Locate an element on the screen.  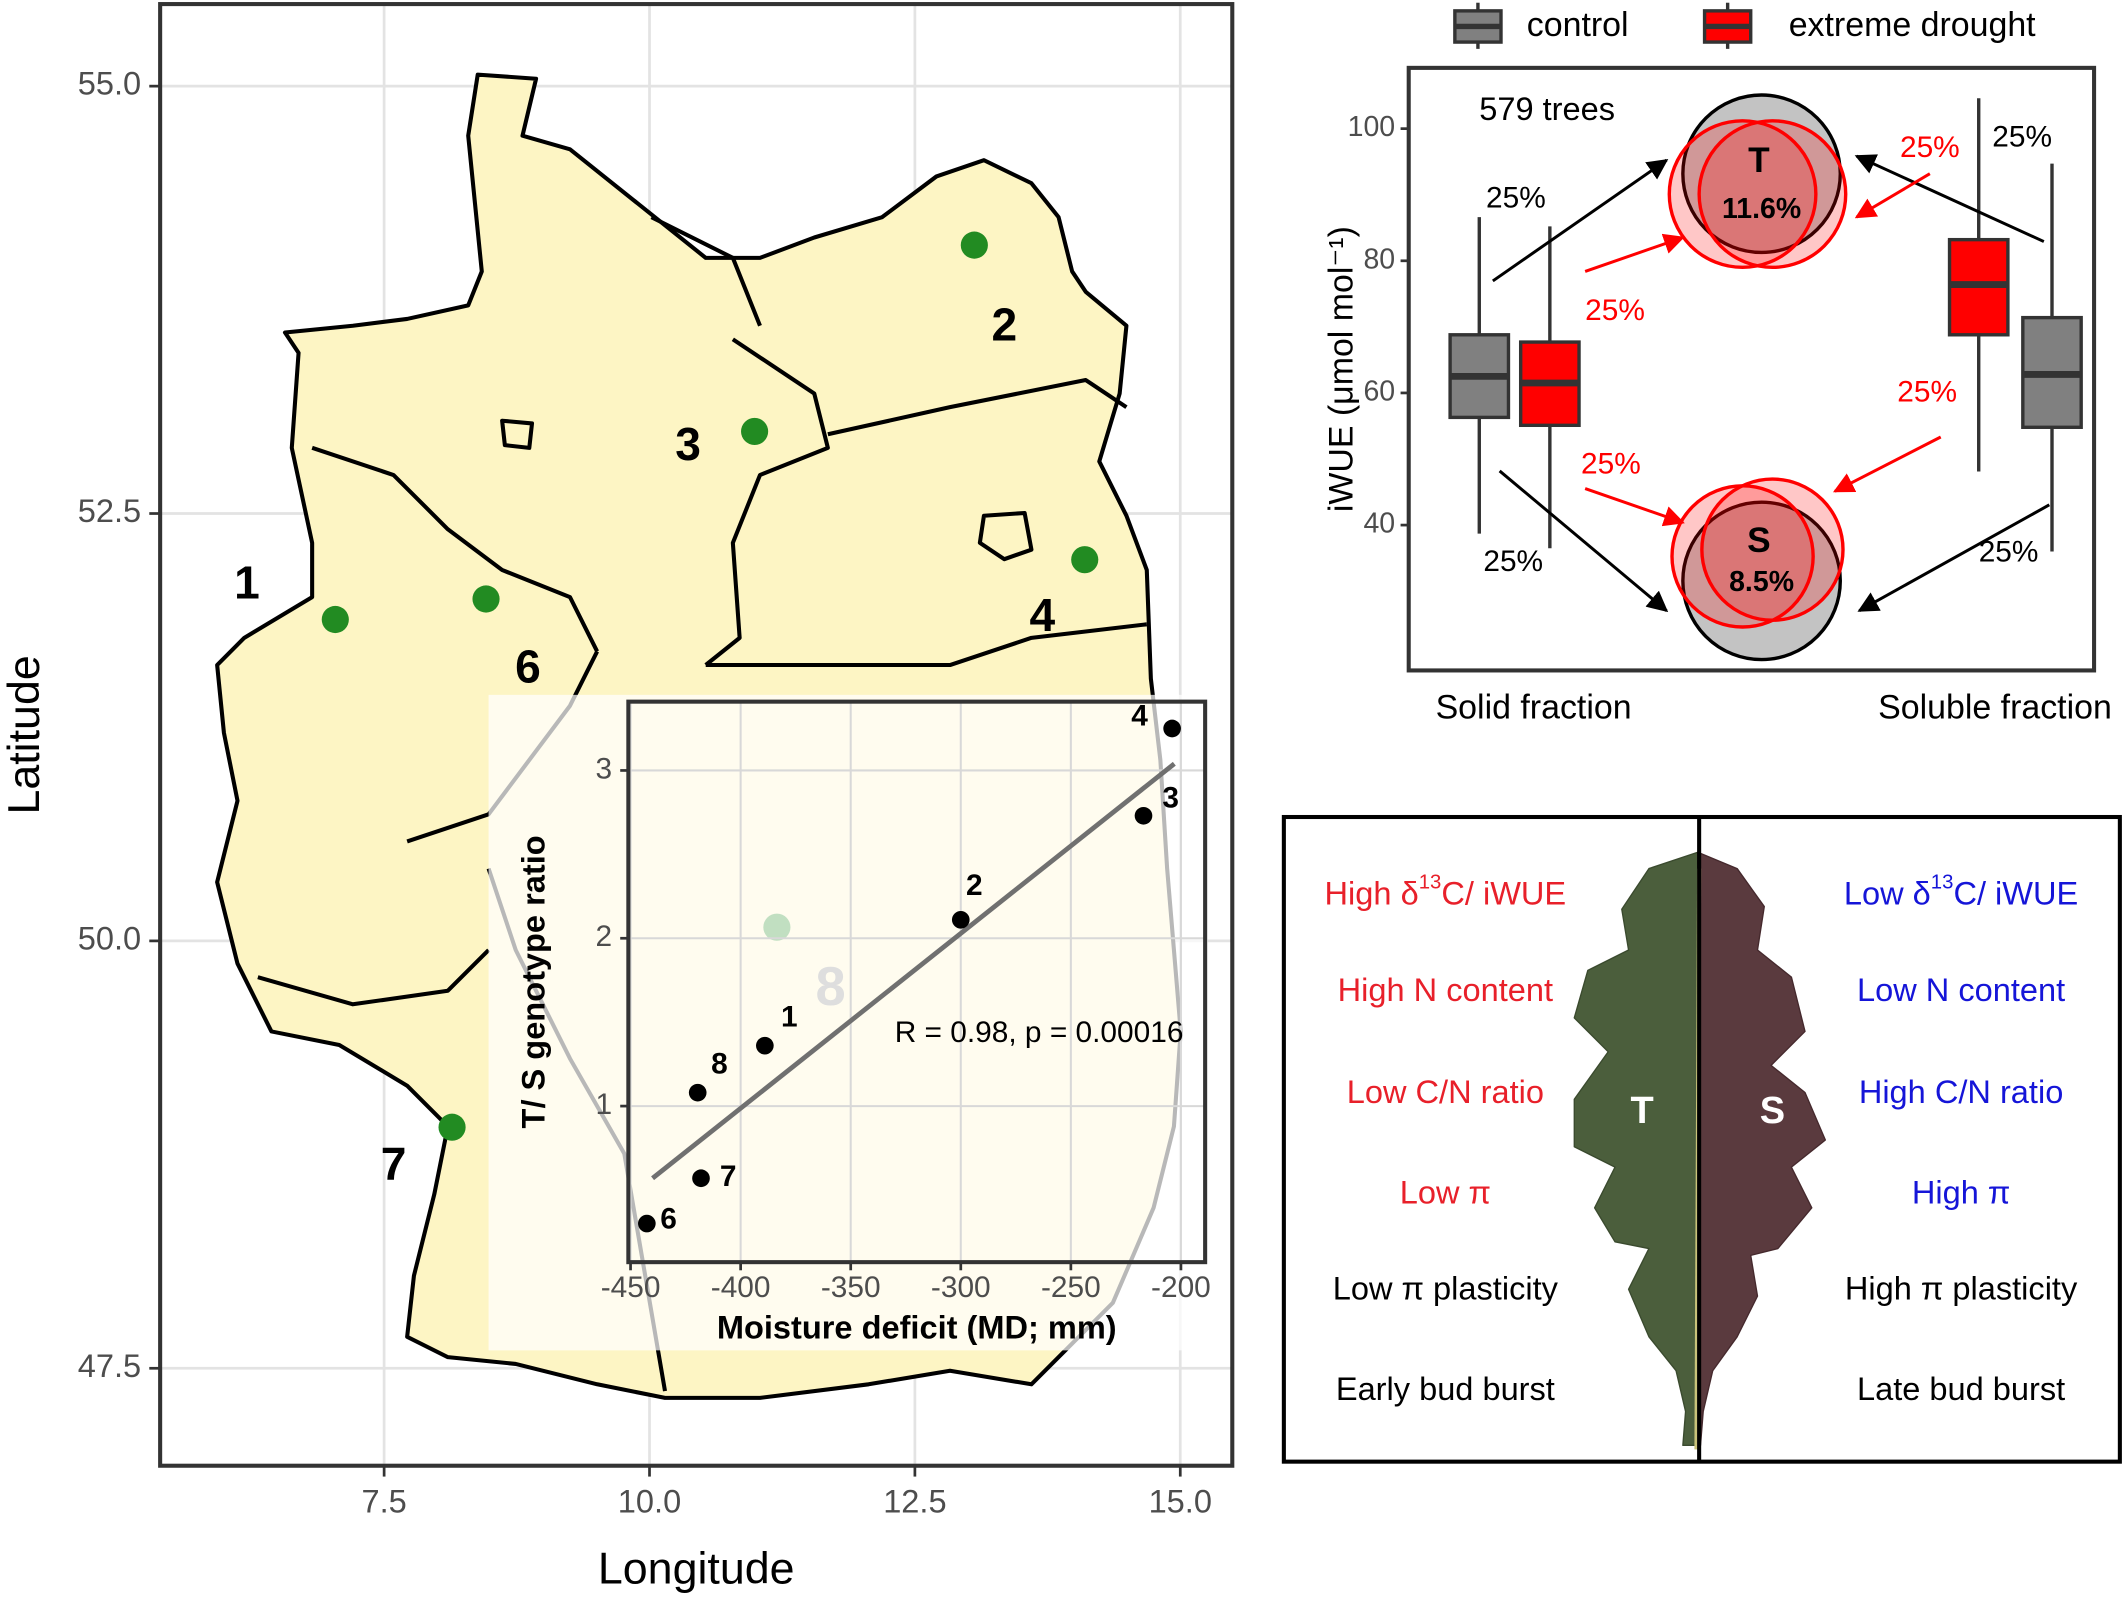
y-axis-title: iWUE (μmol mol⁻¹) is located at coordinates (1342, 369).